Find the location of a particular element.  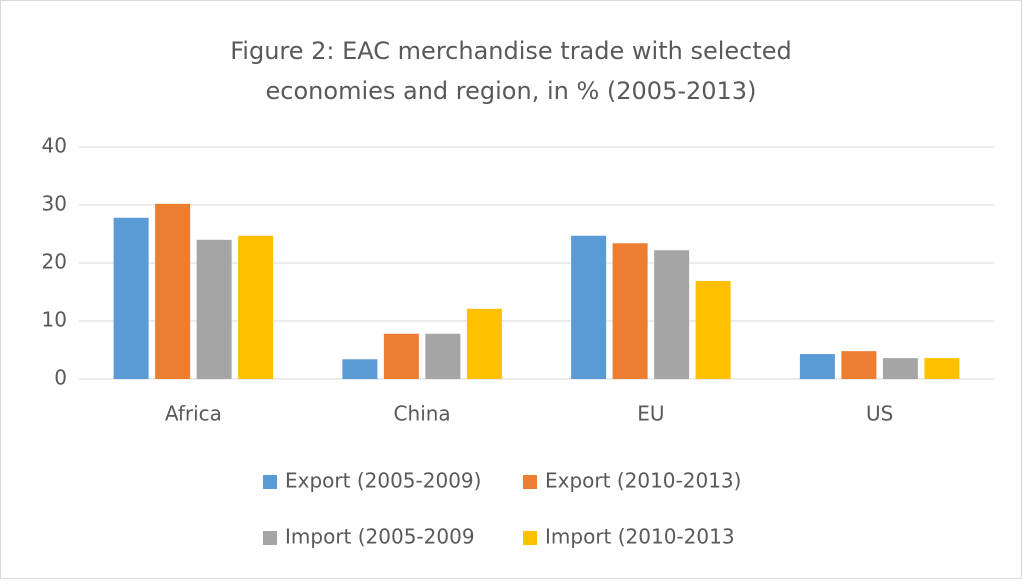

y-tick-label: 10 is located at coordinates (54, 320).